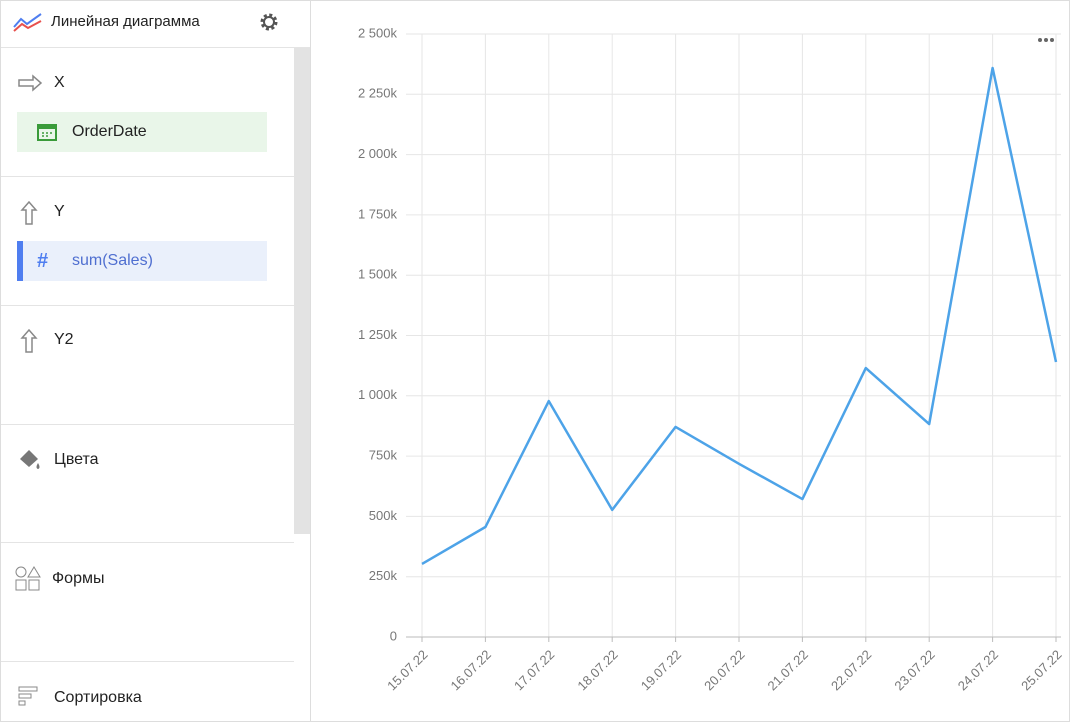 The height and width of the screenshot is (722, 1070). What do you see at coordinates (302, 291) in the screenshot?
I see `scrollbar` at bounding box center [302, 291].